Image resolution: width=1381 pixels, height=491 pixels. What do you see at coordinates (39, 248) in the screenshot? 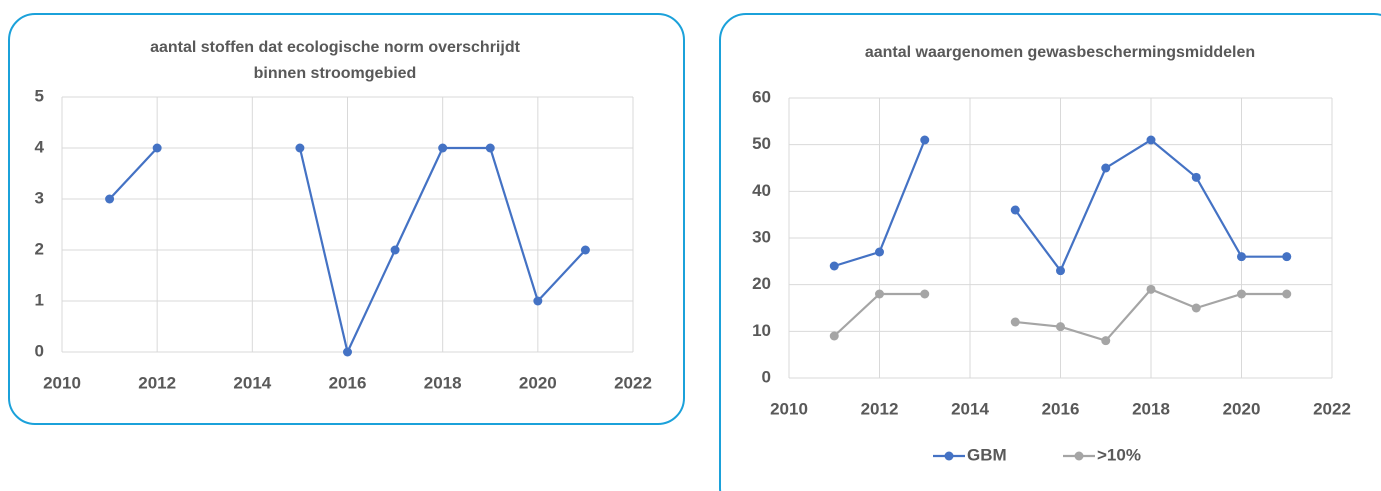
I see `y-tick-label: 2` at bounding box center [39, 248].